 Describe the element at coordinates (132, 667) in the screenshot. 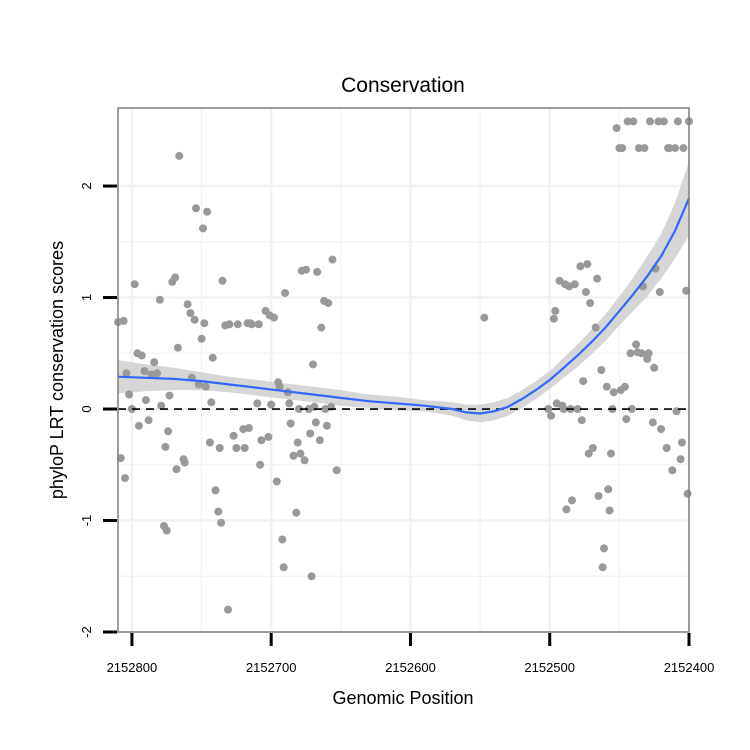

I see `x-tick-label: 2152800` at that location.